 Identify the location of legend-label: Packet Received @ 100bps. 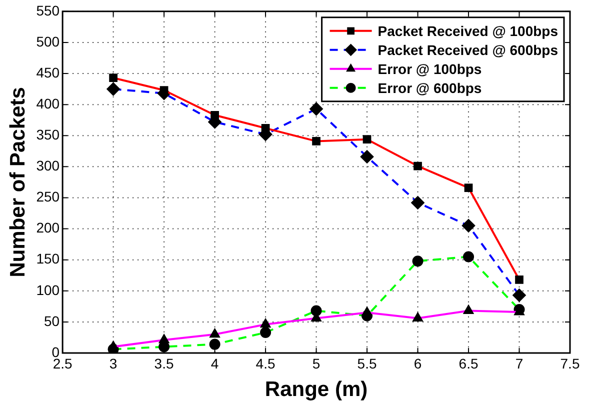
(468, 30).